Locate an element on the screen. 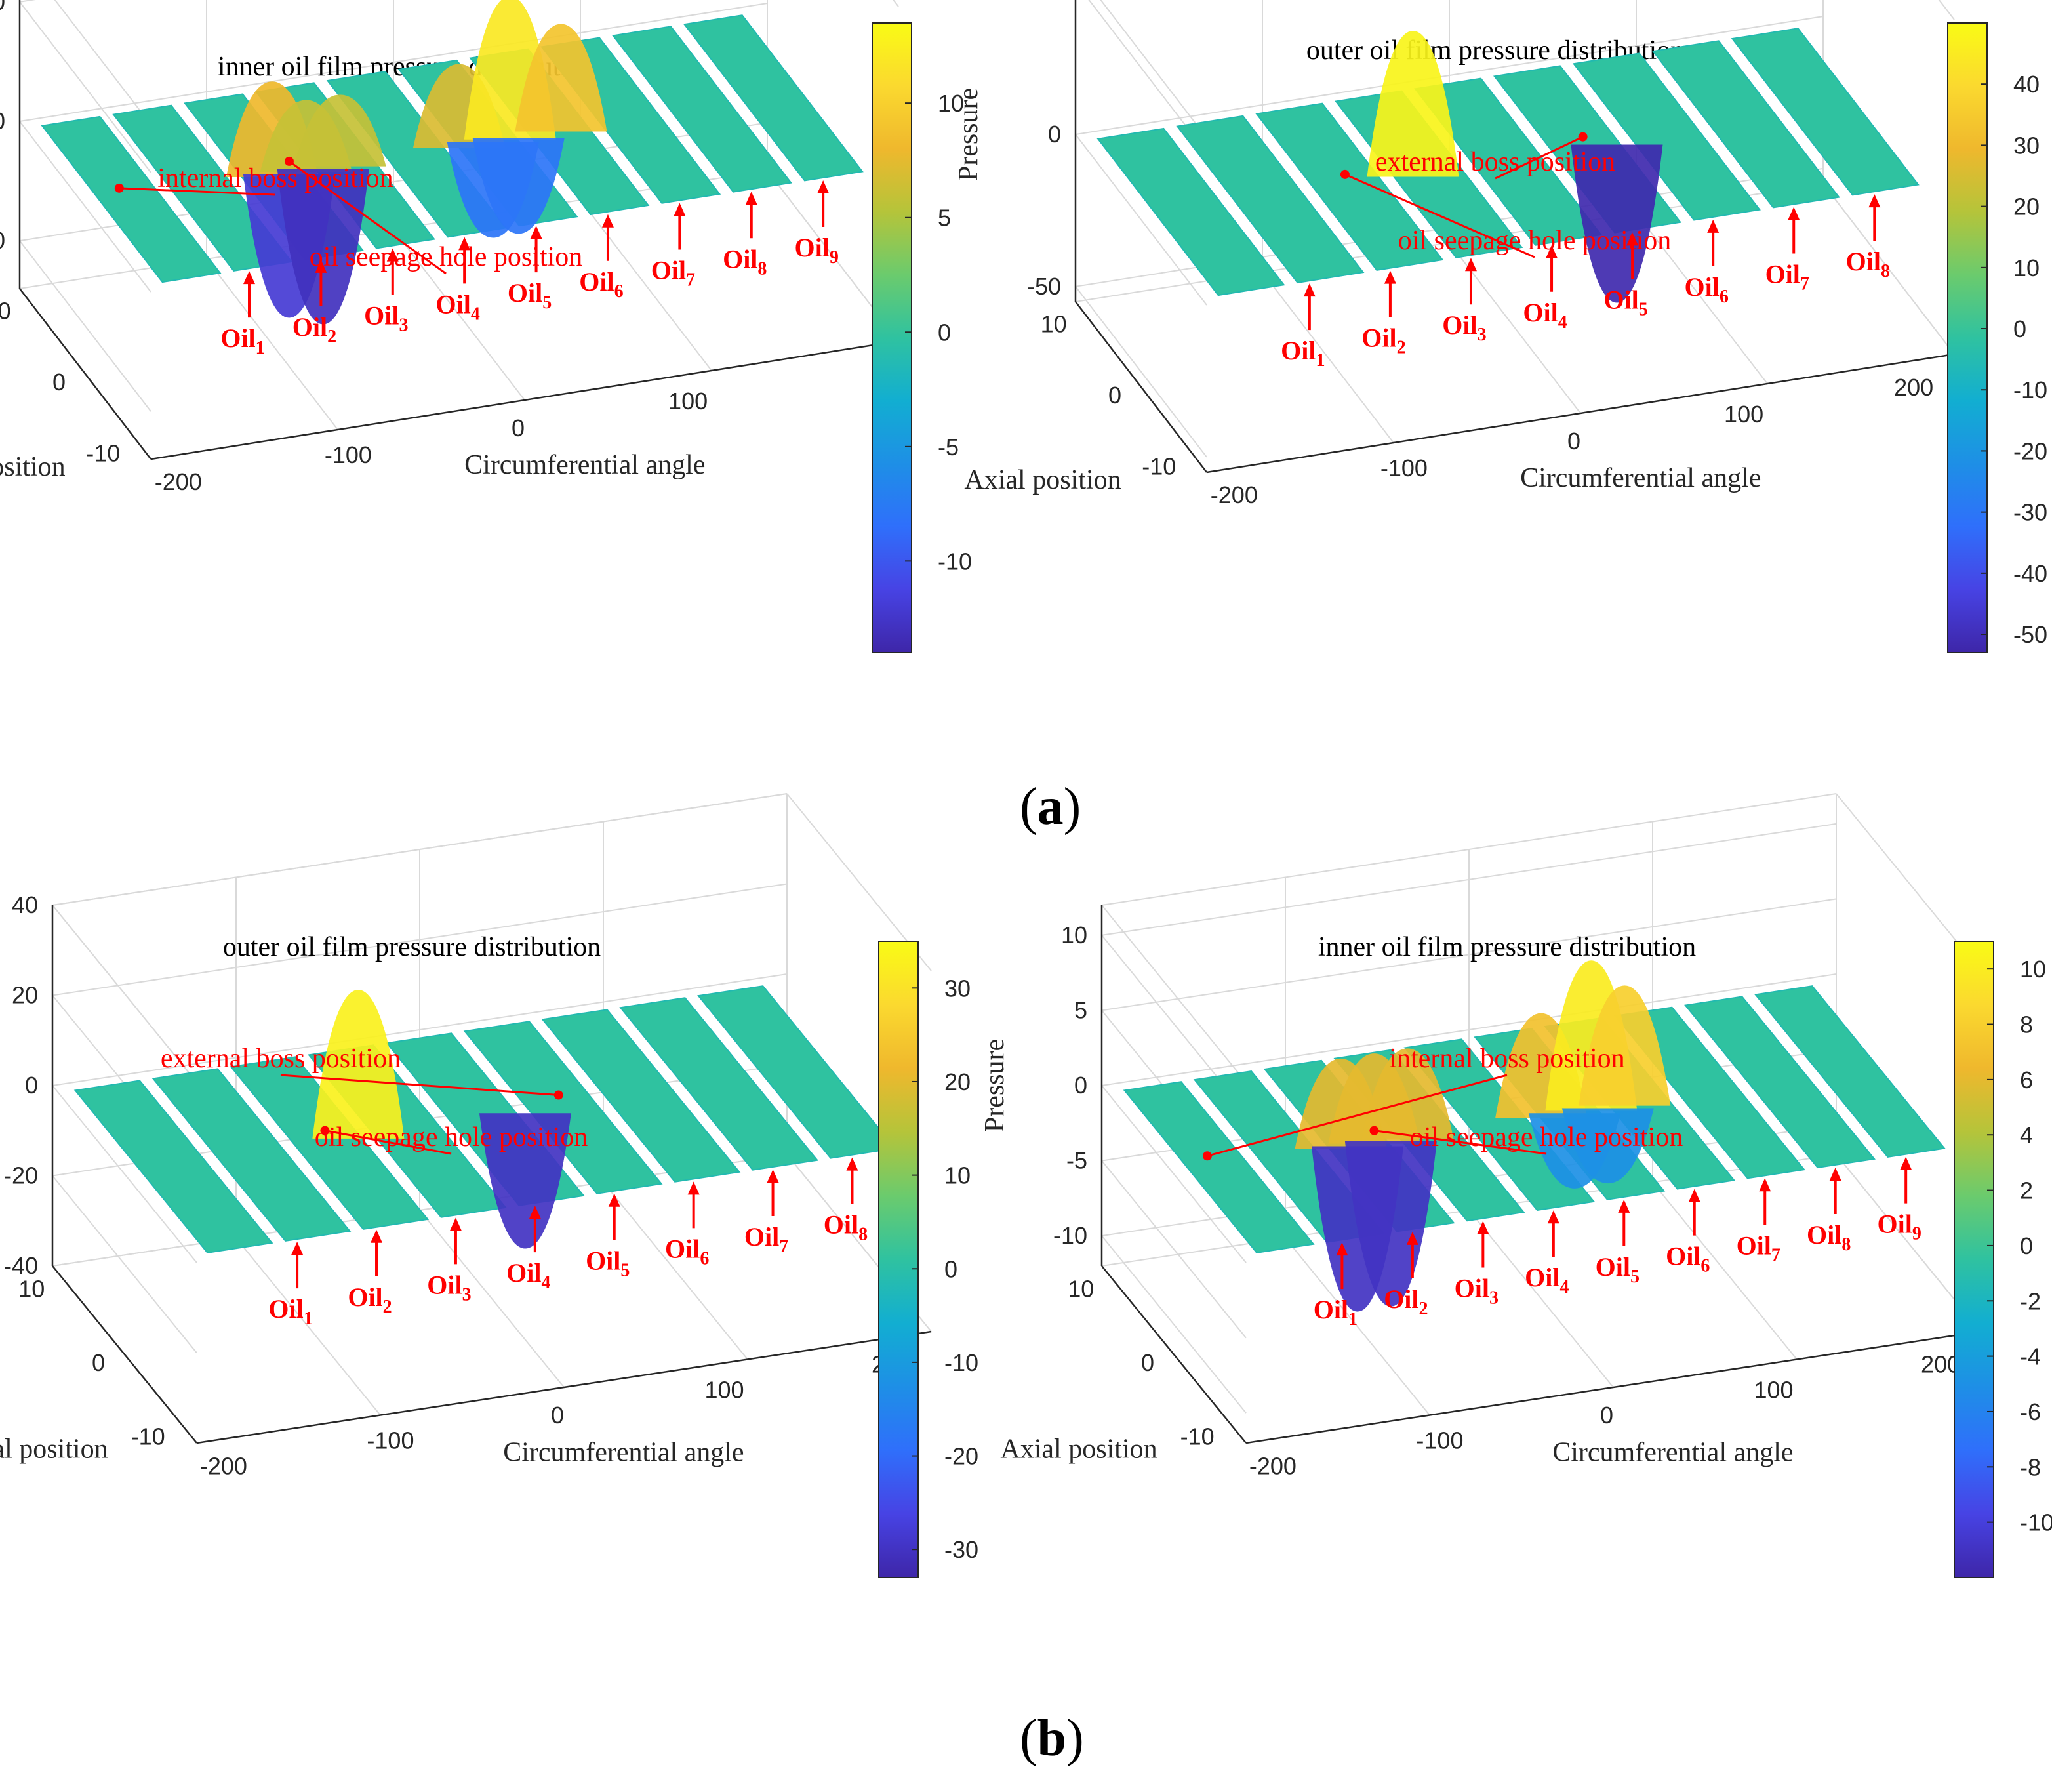 The height and width of the screenshot is (1792, 2052). colorbar-tick-label: -20 is located at coordinates (961, 1456).